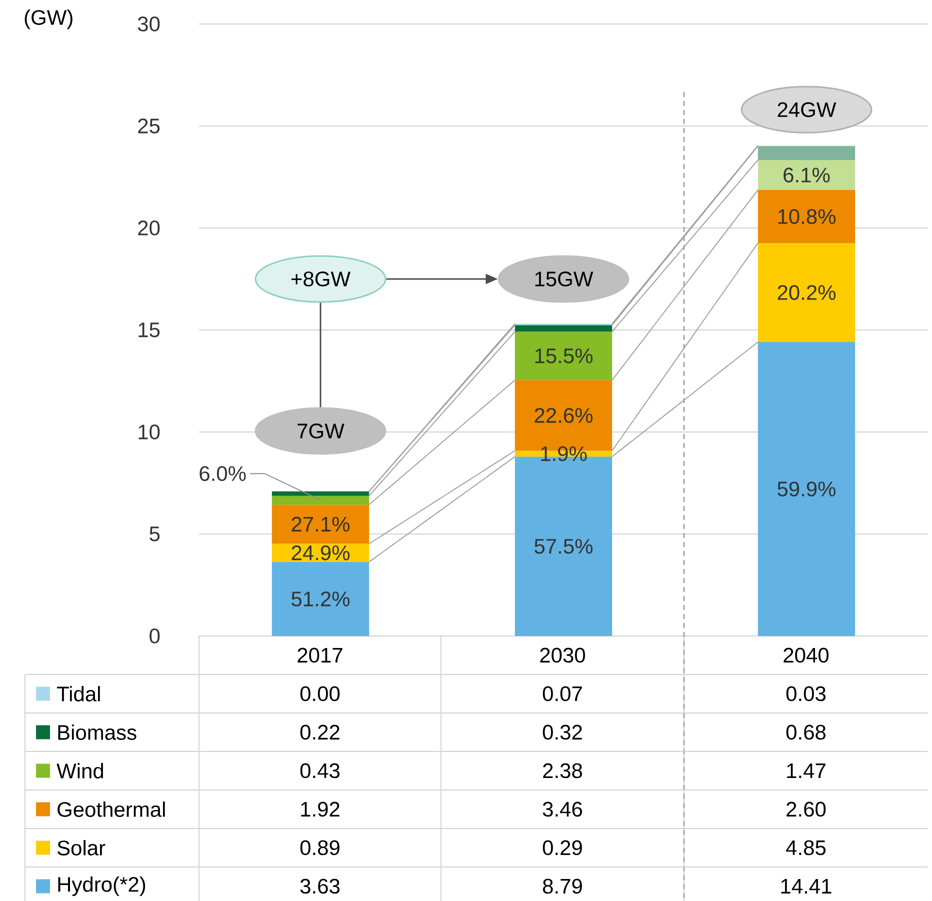  What do you see at coordinates (321, 599) in the screenshot?
I see `annotation: 51.2%` at bounding box center [321, 599].